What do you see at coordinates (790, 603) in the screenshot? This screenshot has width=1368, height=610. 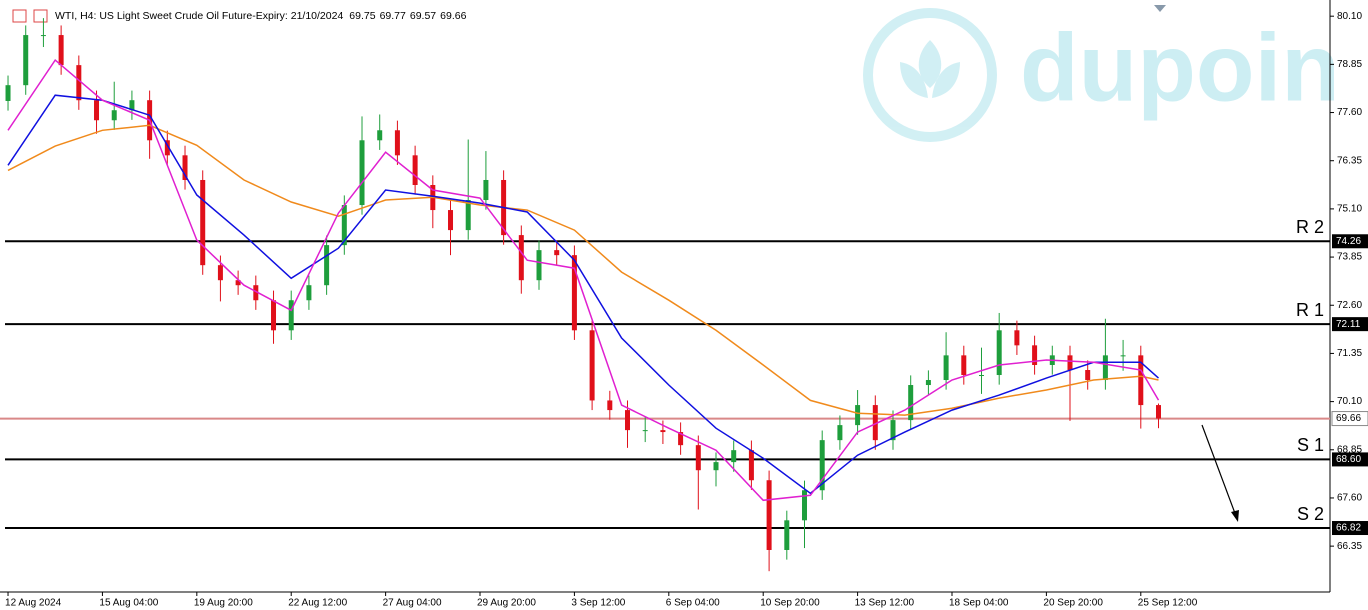 I see `x-tick-label: 10 Sep 20:00` at bounding box center [790, 603].